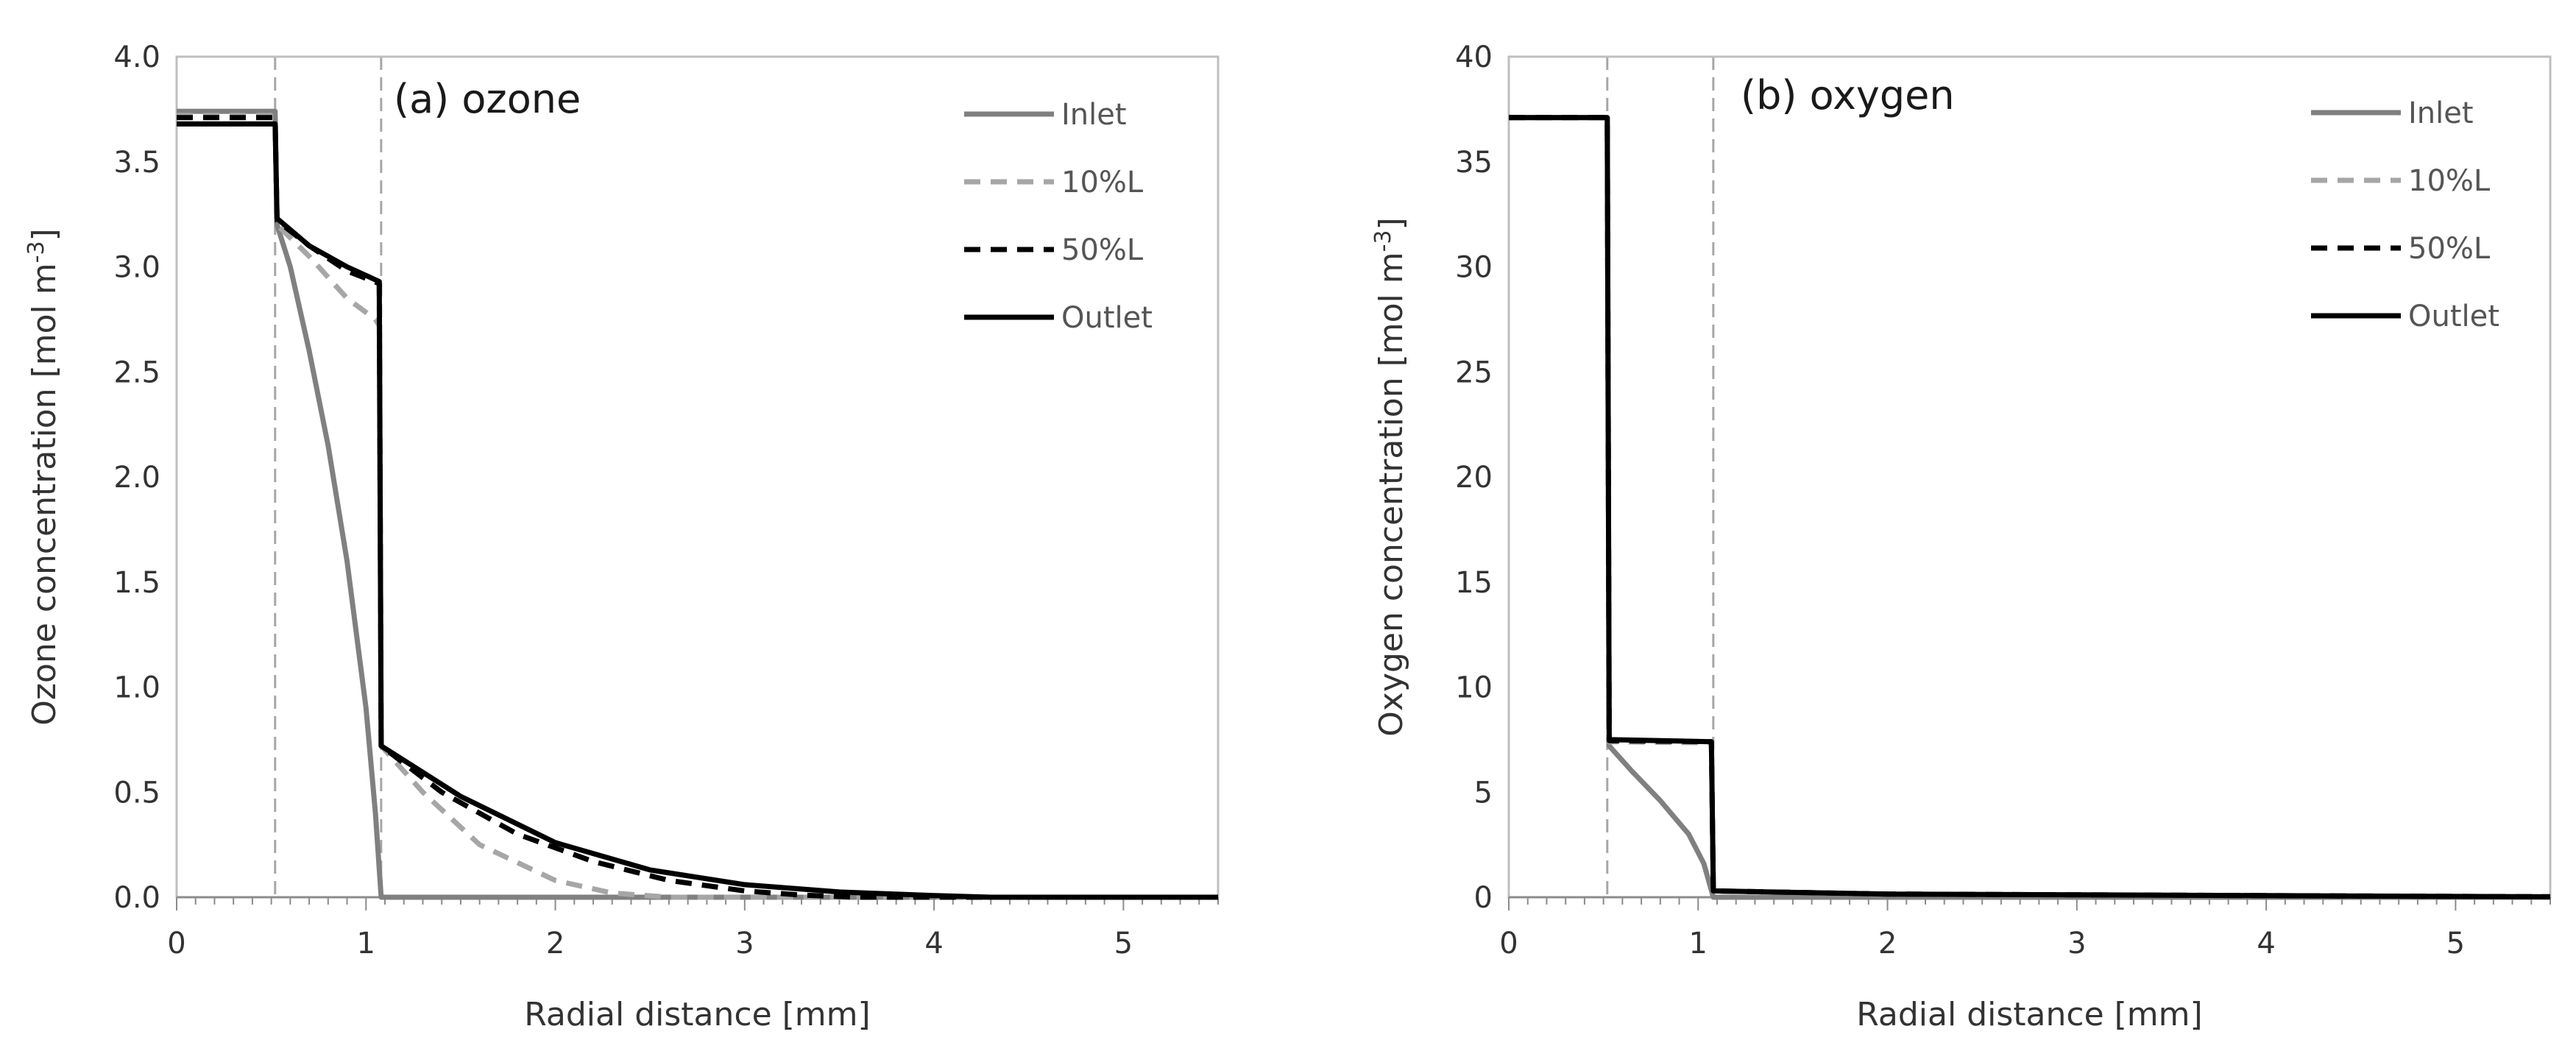  I want to click on y-tick-label: 20, so click(1474, 478).